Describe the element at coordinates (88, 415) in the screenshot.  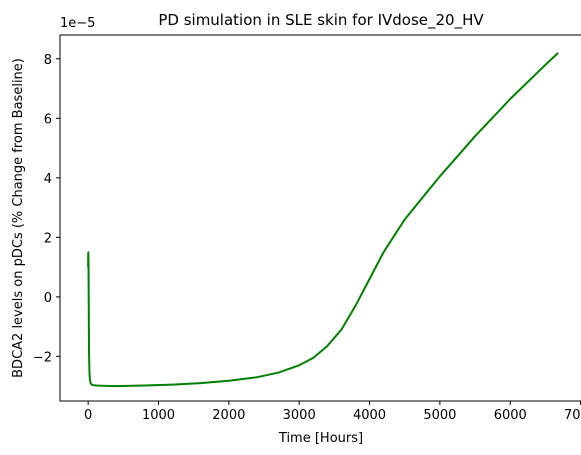
I see `x-tick-label: 0` at that location.